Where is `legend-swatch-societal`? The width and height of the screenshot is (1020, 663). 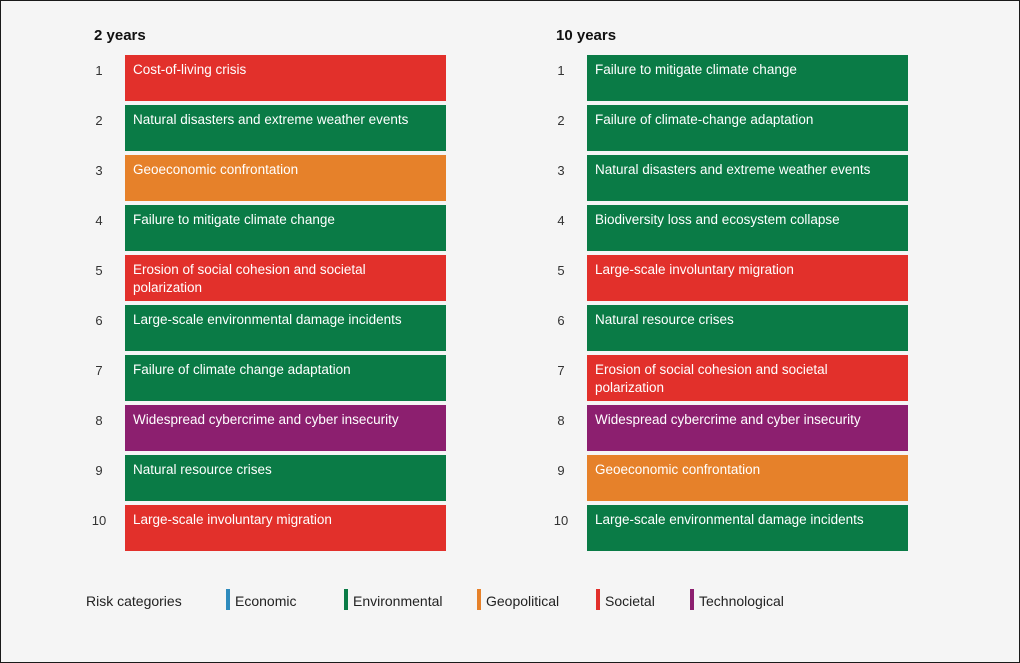
legend-swatch-societal is located at coordinates (598, 599).